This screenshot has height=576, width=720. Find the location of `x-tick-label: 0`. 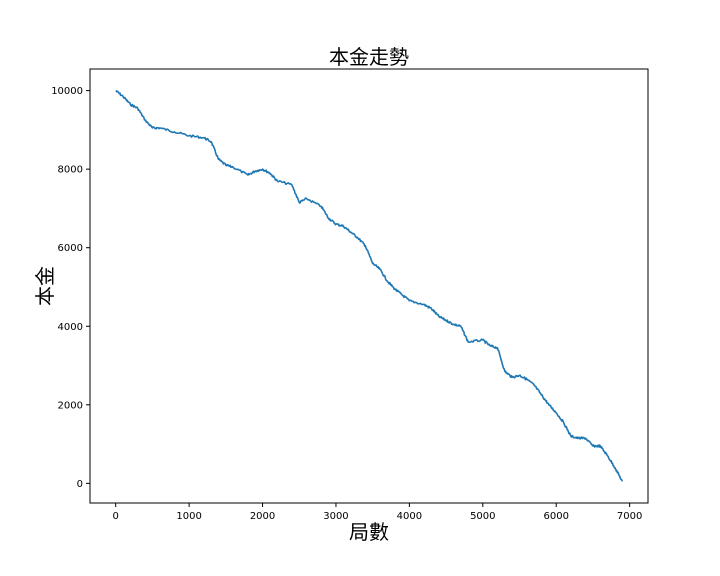

x-tick-label: 0 is located at coordinates (116, 516).